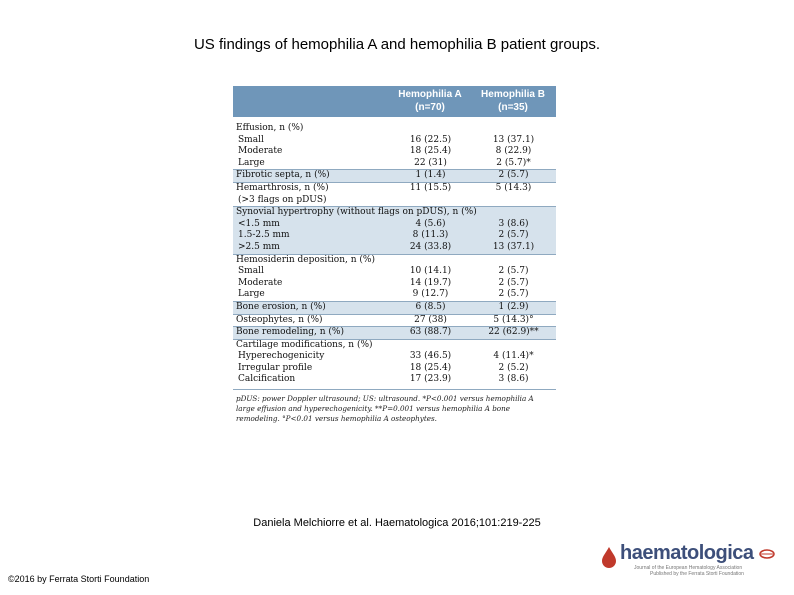  I want to click on cell-hemophilia-a: 17 (23.9), so click(430, 379).